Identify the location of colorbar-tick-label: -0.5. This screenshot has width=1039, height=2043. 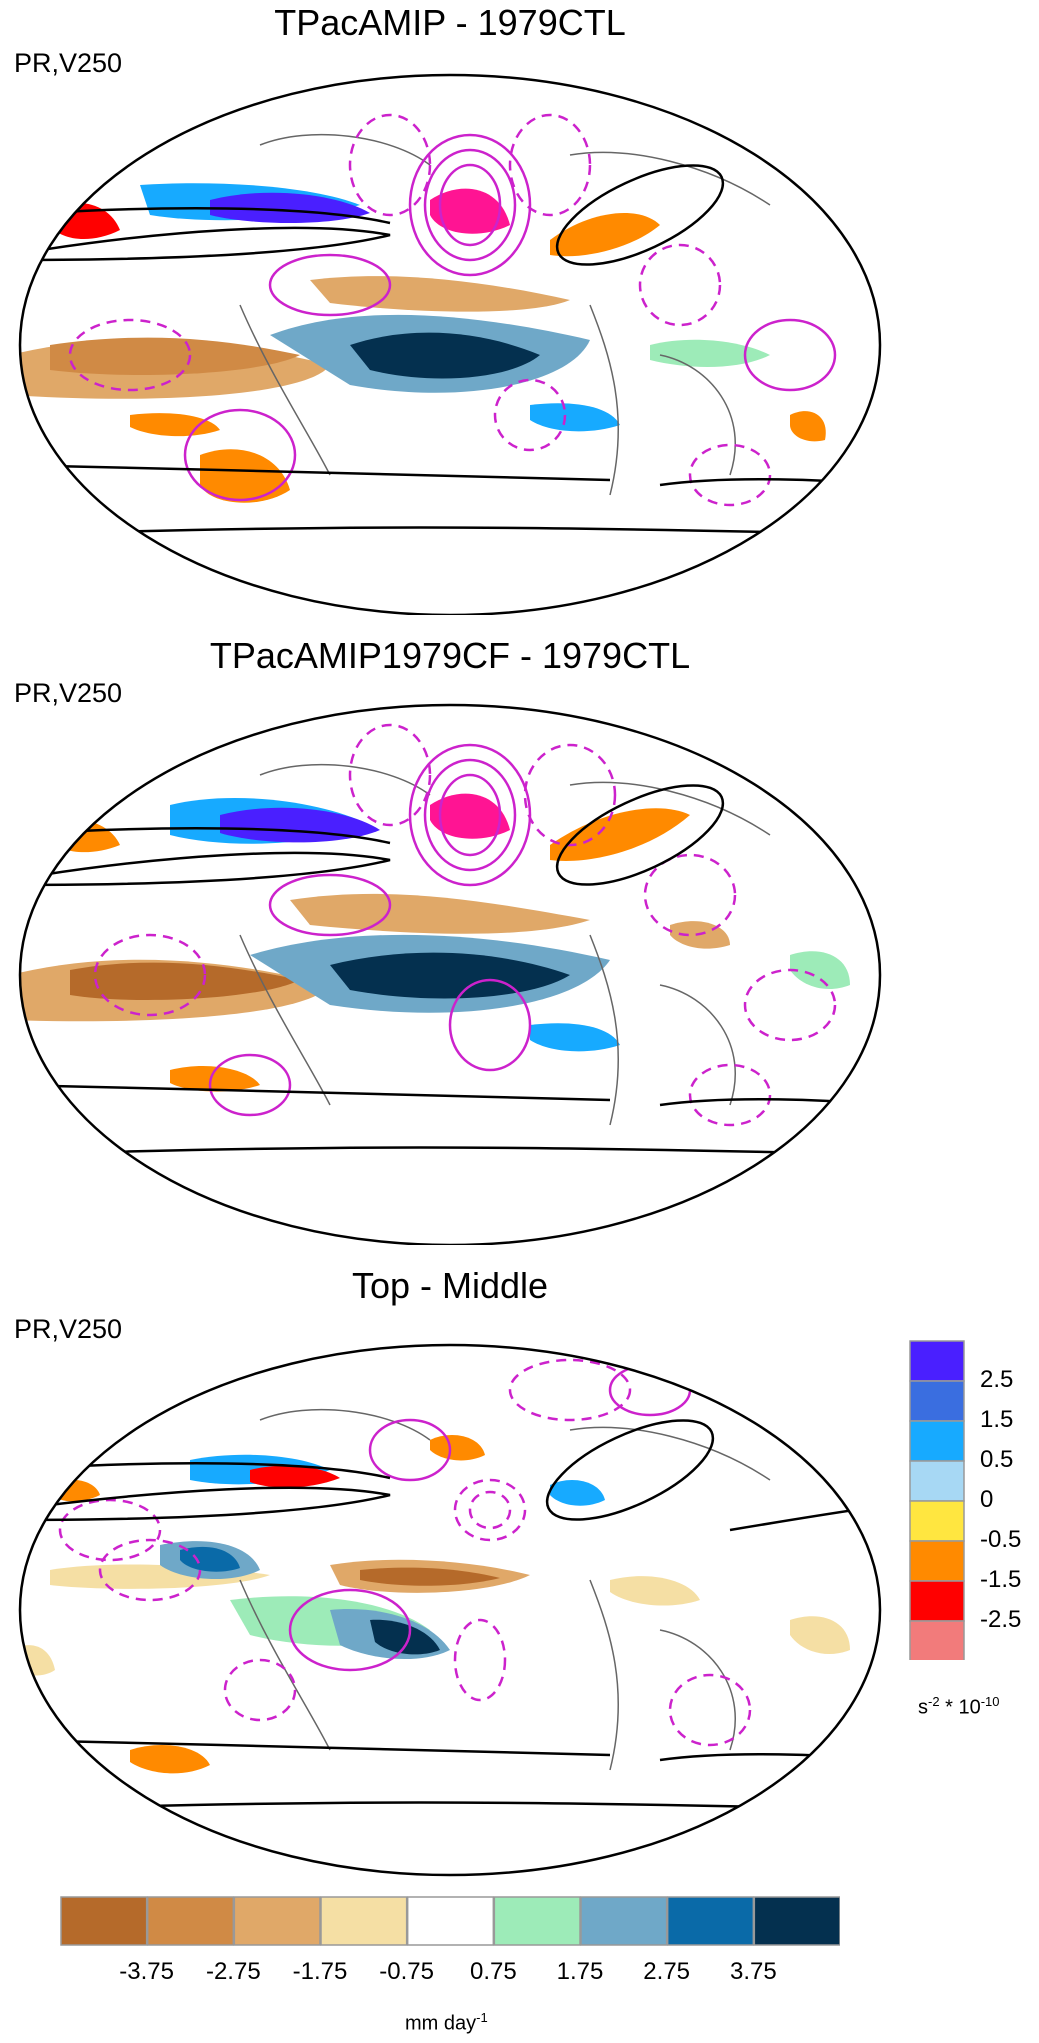
(1001, 1539).